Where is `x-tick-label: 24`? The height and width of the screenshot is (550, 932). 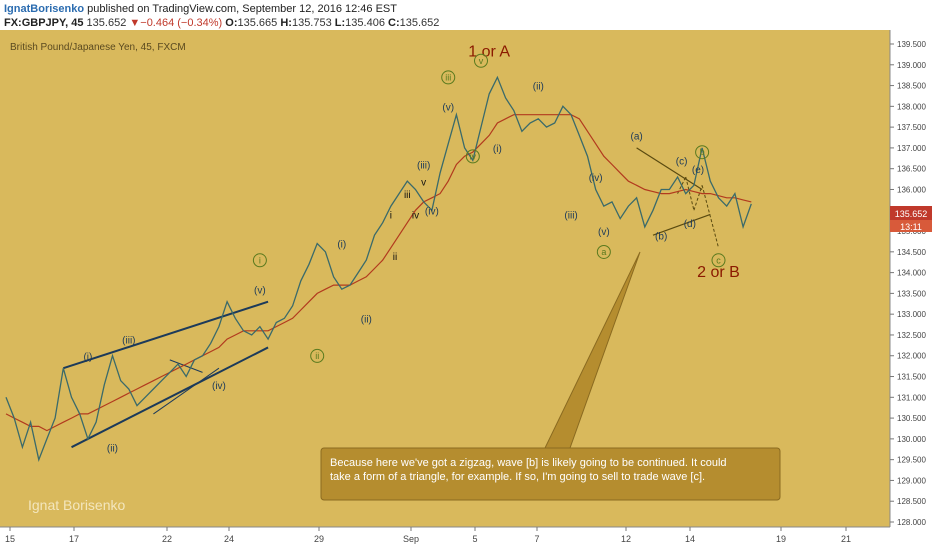 x-tick-label: 24 is located at coordinates (229, 539).